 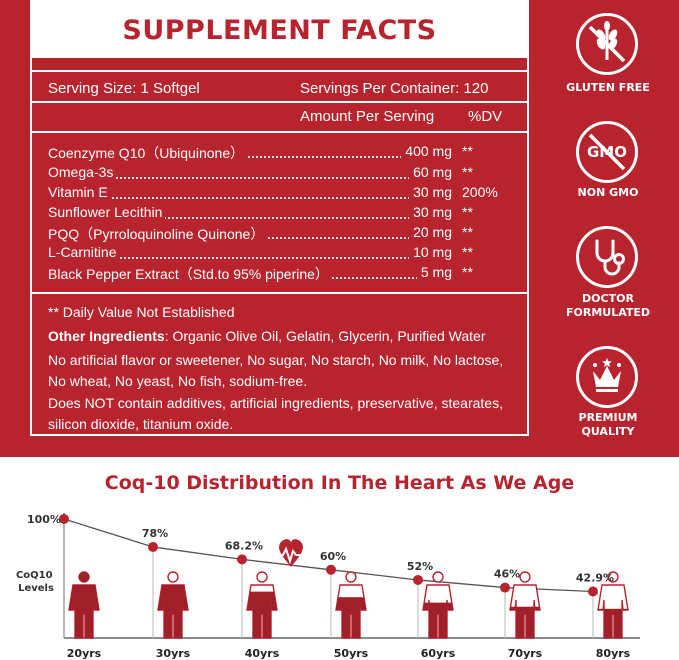 I want to click on ingredient-dv: 200%, so click(x=480, y=192).